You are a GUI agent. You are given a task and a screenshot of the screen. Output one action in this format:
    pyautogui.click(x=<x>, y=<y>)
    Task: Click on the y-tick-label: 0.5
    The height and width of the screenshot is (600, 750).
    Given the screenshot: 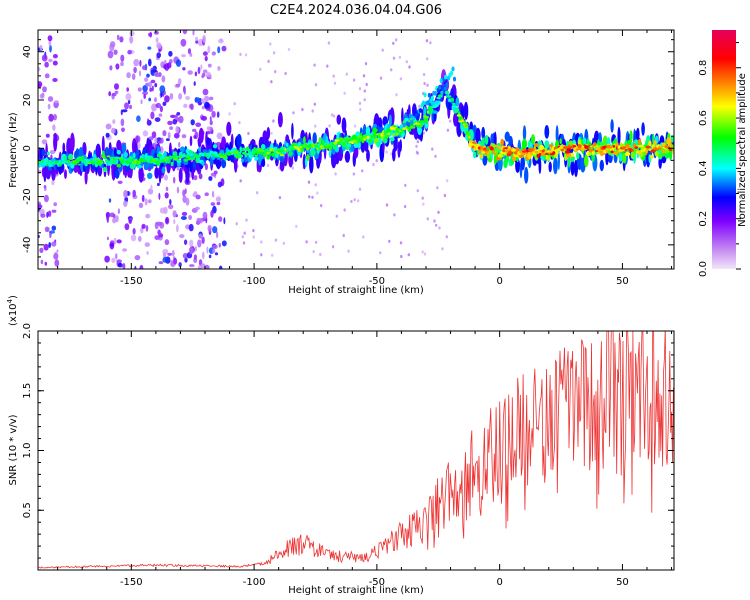 What is the action you would take?
    pyautogui.click(x=27, y=510)
    